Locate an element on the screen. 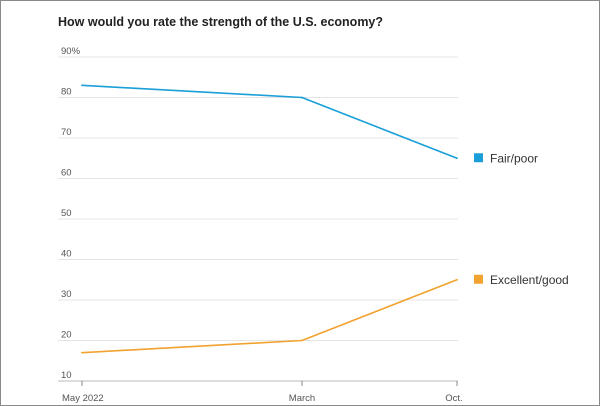 The height and width of the screenshot is (406, 600). x-tick-label-2: Oct. is located at coordinates (453, 398).